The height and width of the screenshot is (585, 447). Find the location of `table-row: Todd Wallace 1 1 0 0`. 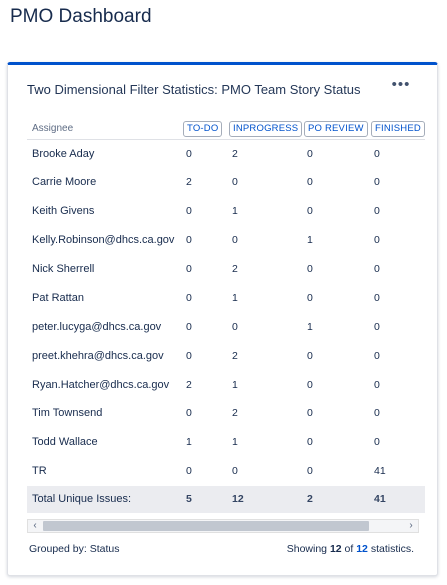

table-row: Todd Wallace 1 1 0 0 is located at coordinates (226, 442).